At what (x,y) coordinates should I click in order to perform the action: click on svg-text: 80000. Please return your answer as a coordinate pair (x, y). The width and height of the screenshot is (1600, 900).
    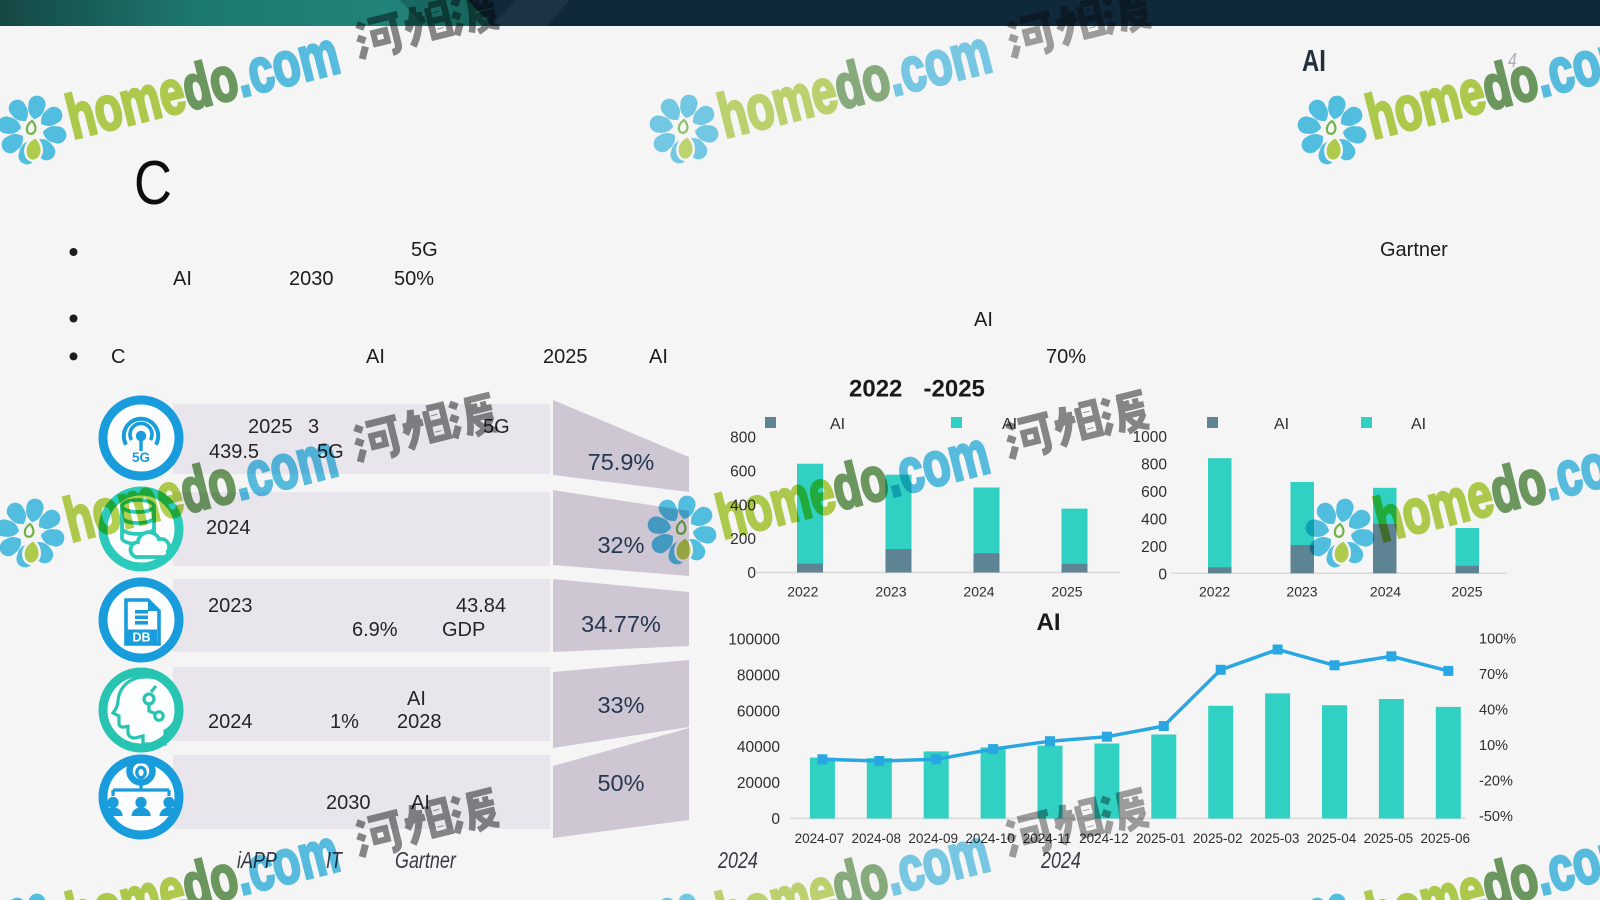
    Looking at the image, I should click on (758, 675).